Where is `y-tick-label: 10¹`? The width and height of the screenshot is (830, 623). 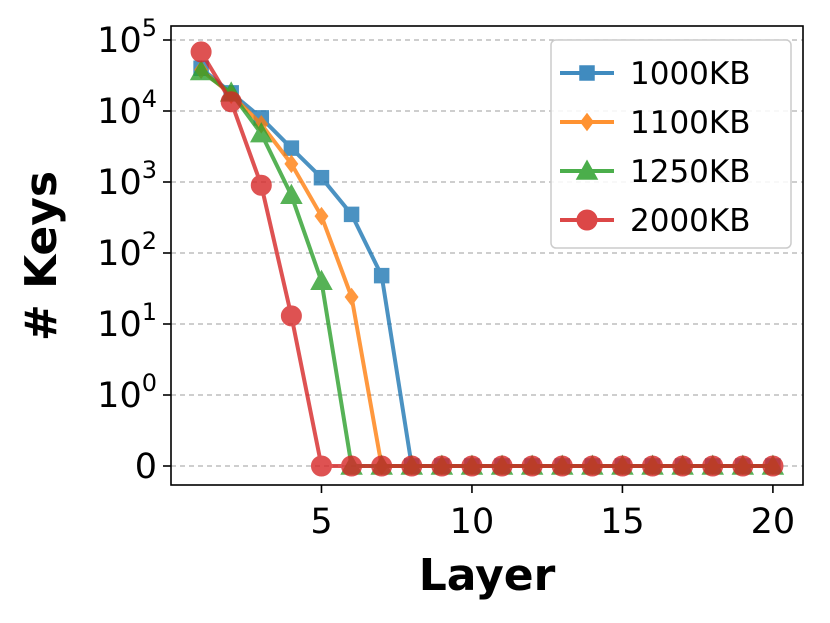 y-tick-label: 10¹ is located at coordinates (127, 321).